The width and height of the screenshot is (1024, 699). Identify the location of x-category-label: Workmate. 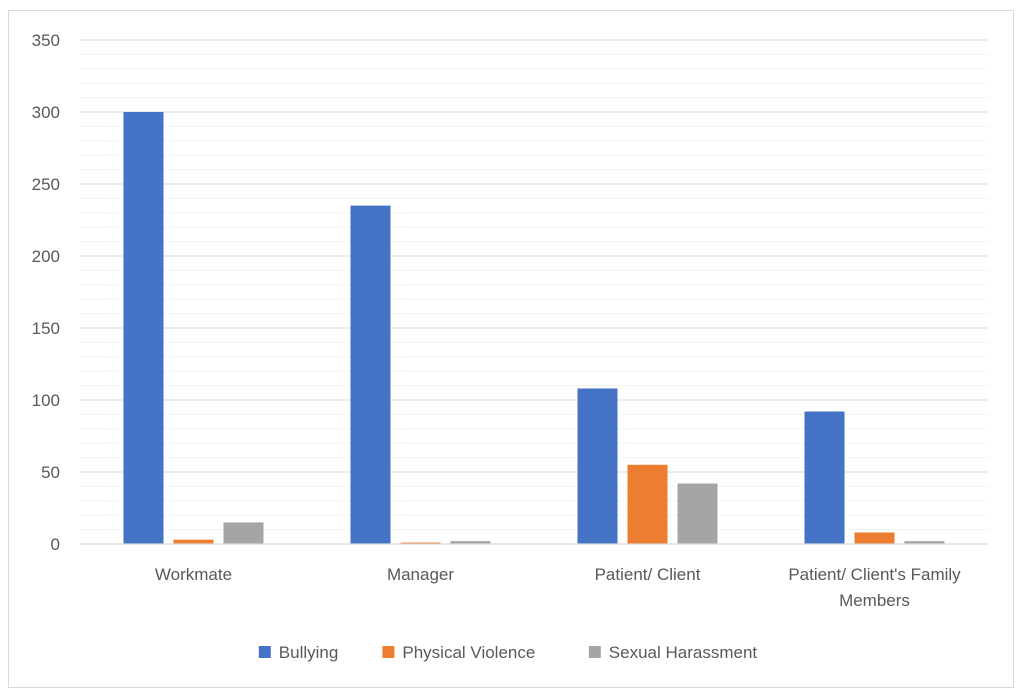
(193, 574).